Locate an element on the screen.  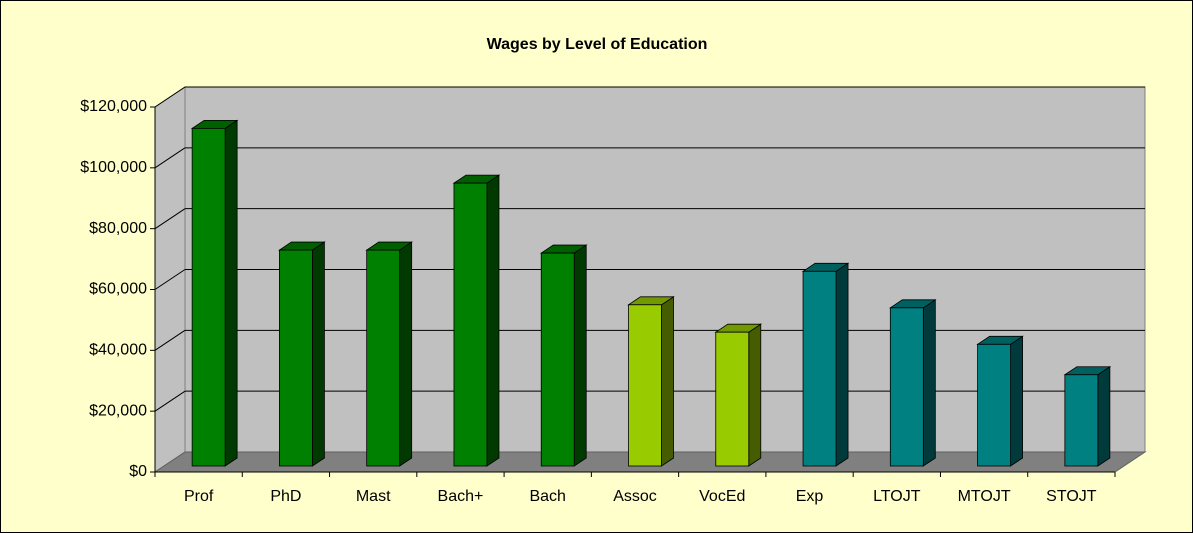
x-tick-label: Bach is located at coordinates (547, 496).